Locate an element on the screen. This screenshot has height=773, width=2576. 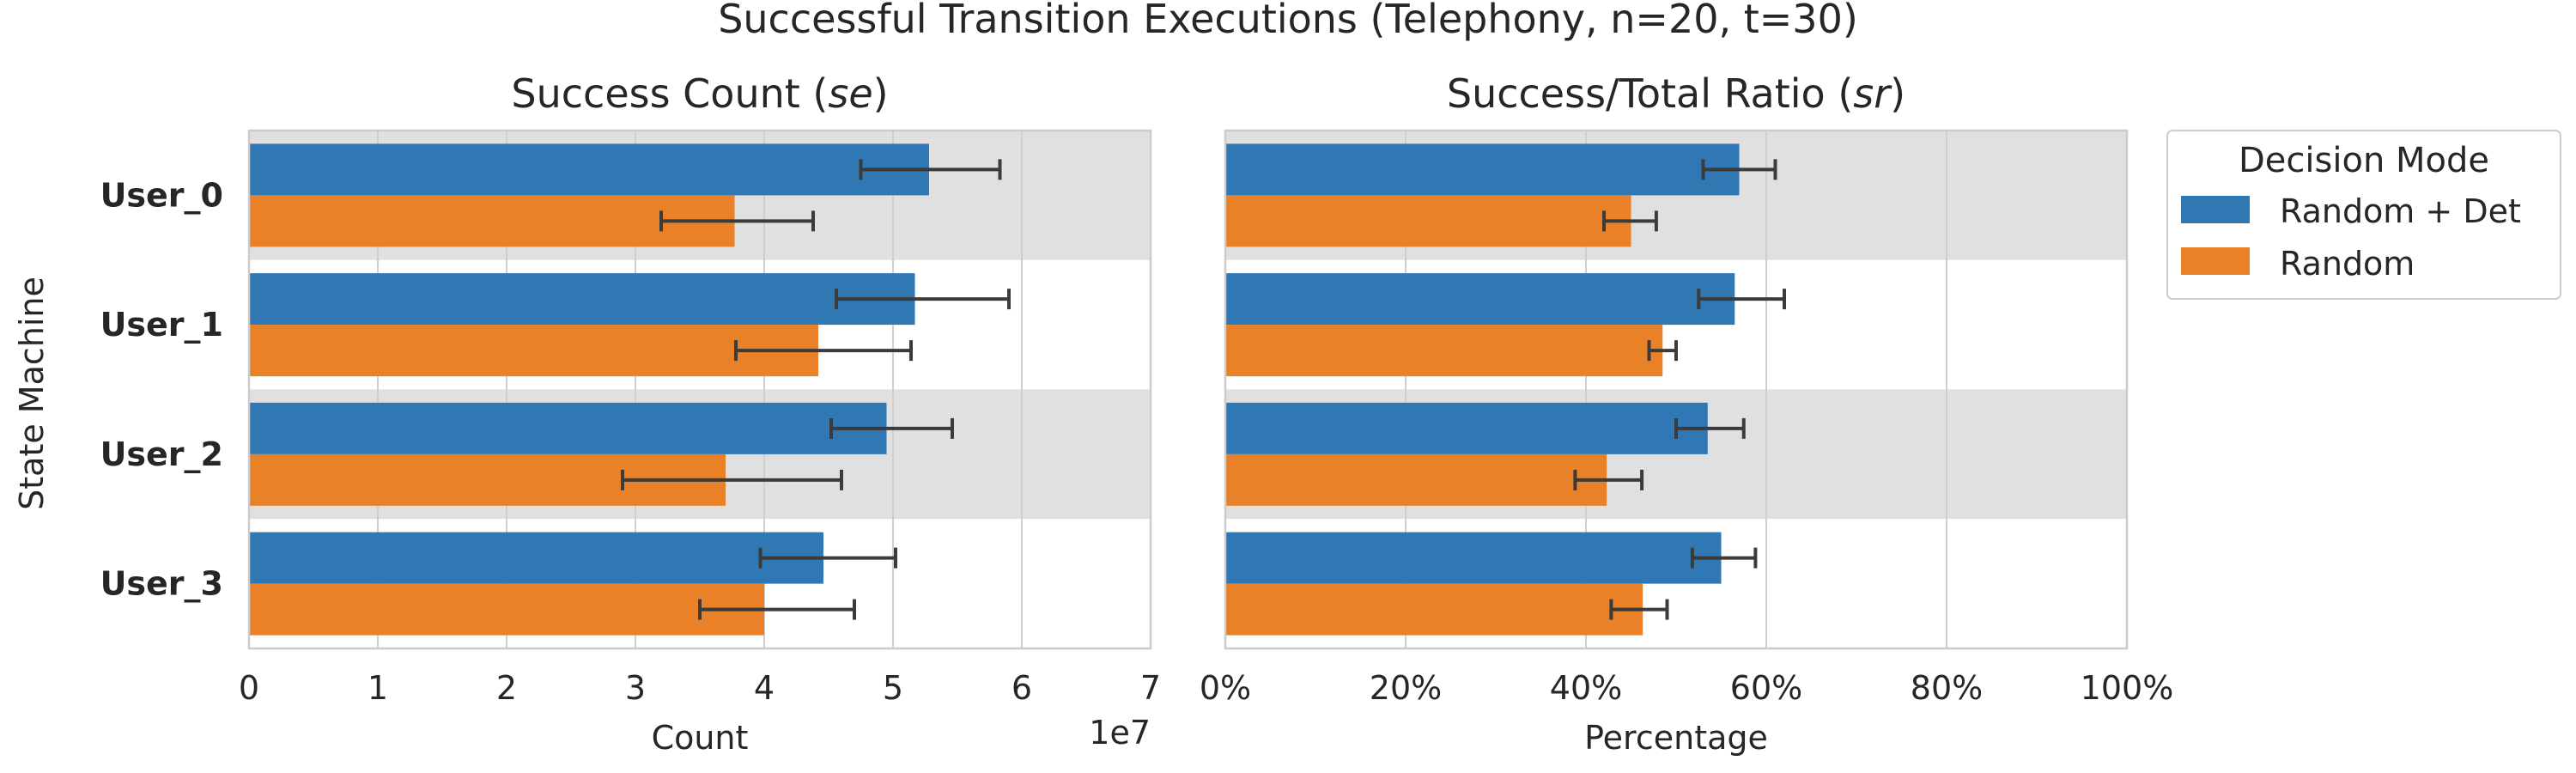
y-axis-label: State Machine is located at coordinates (32, 393).